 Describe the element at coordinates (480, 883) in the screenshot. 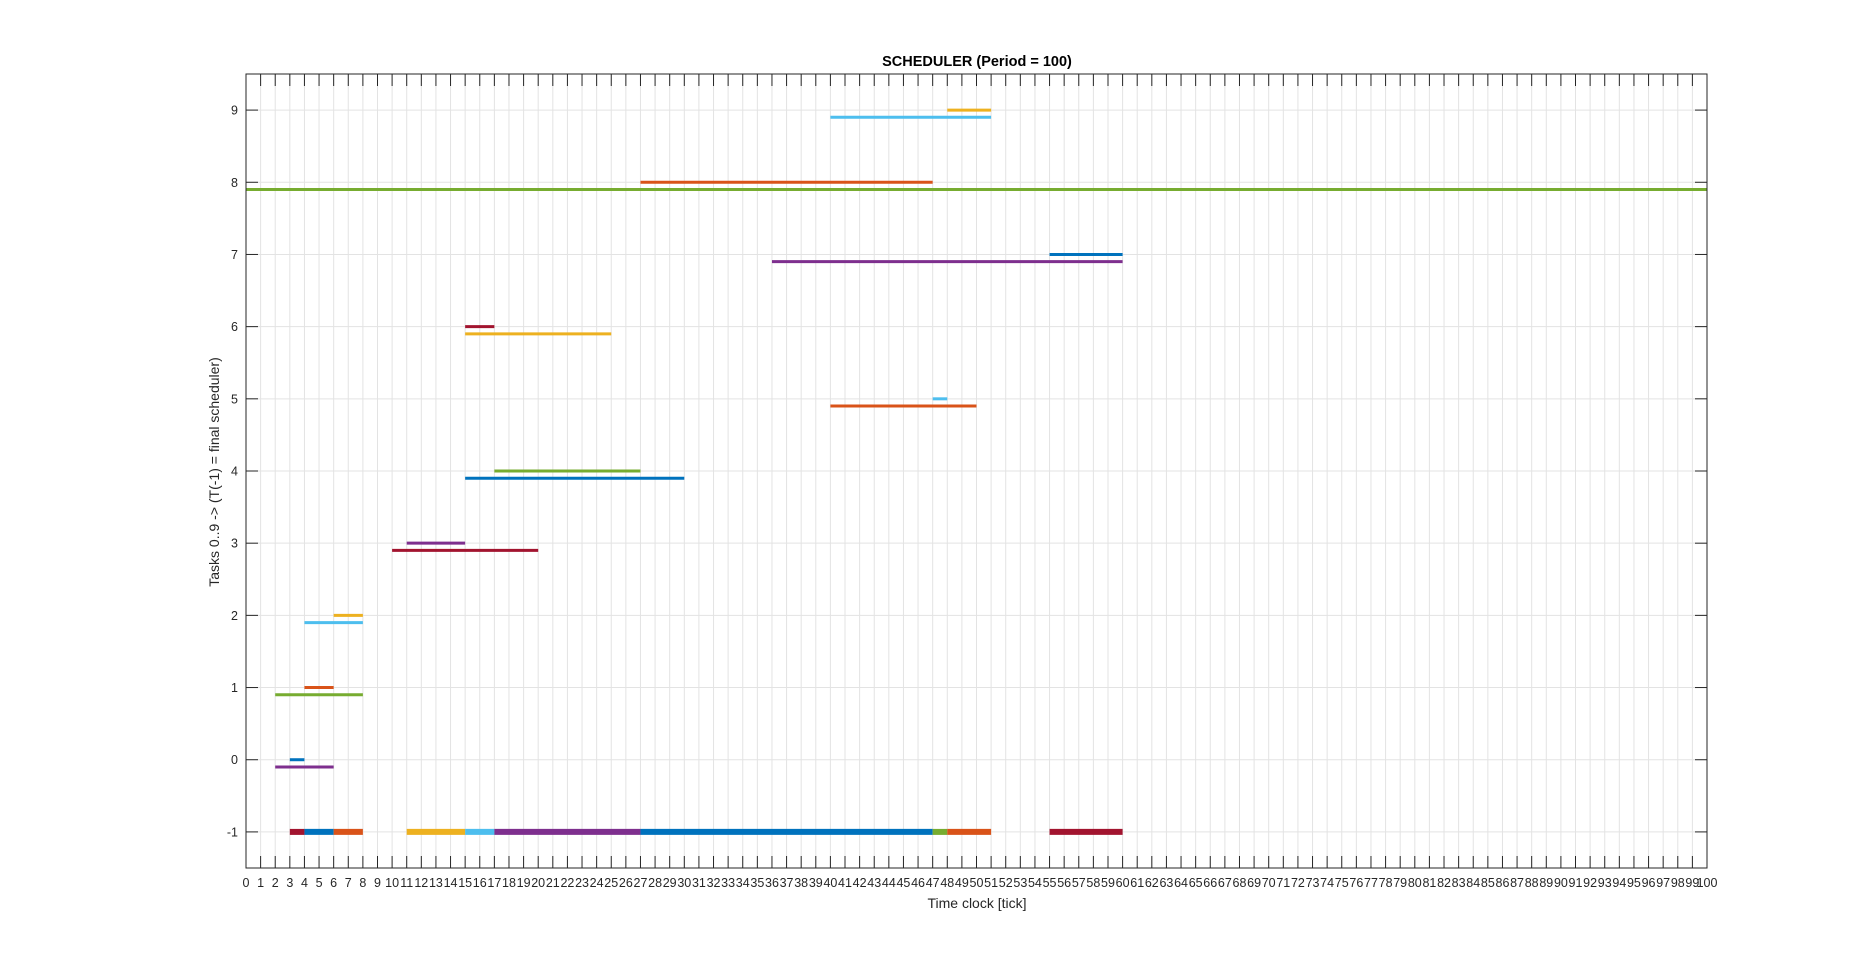

I see `x-tick-label: 16` at that location.